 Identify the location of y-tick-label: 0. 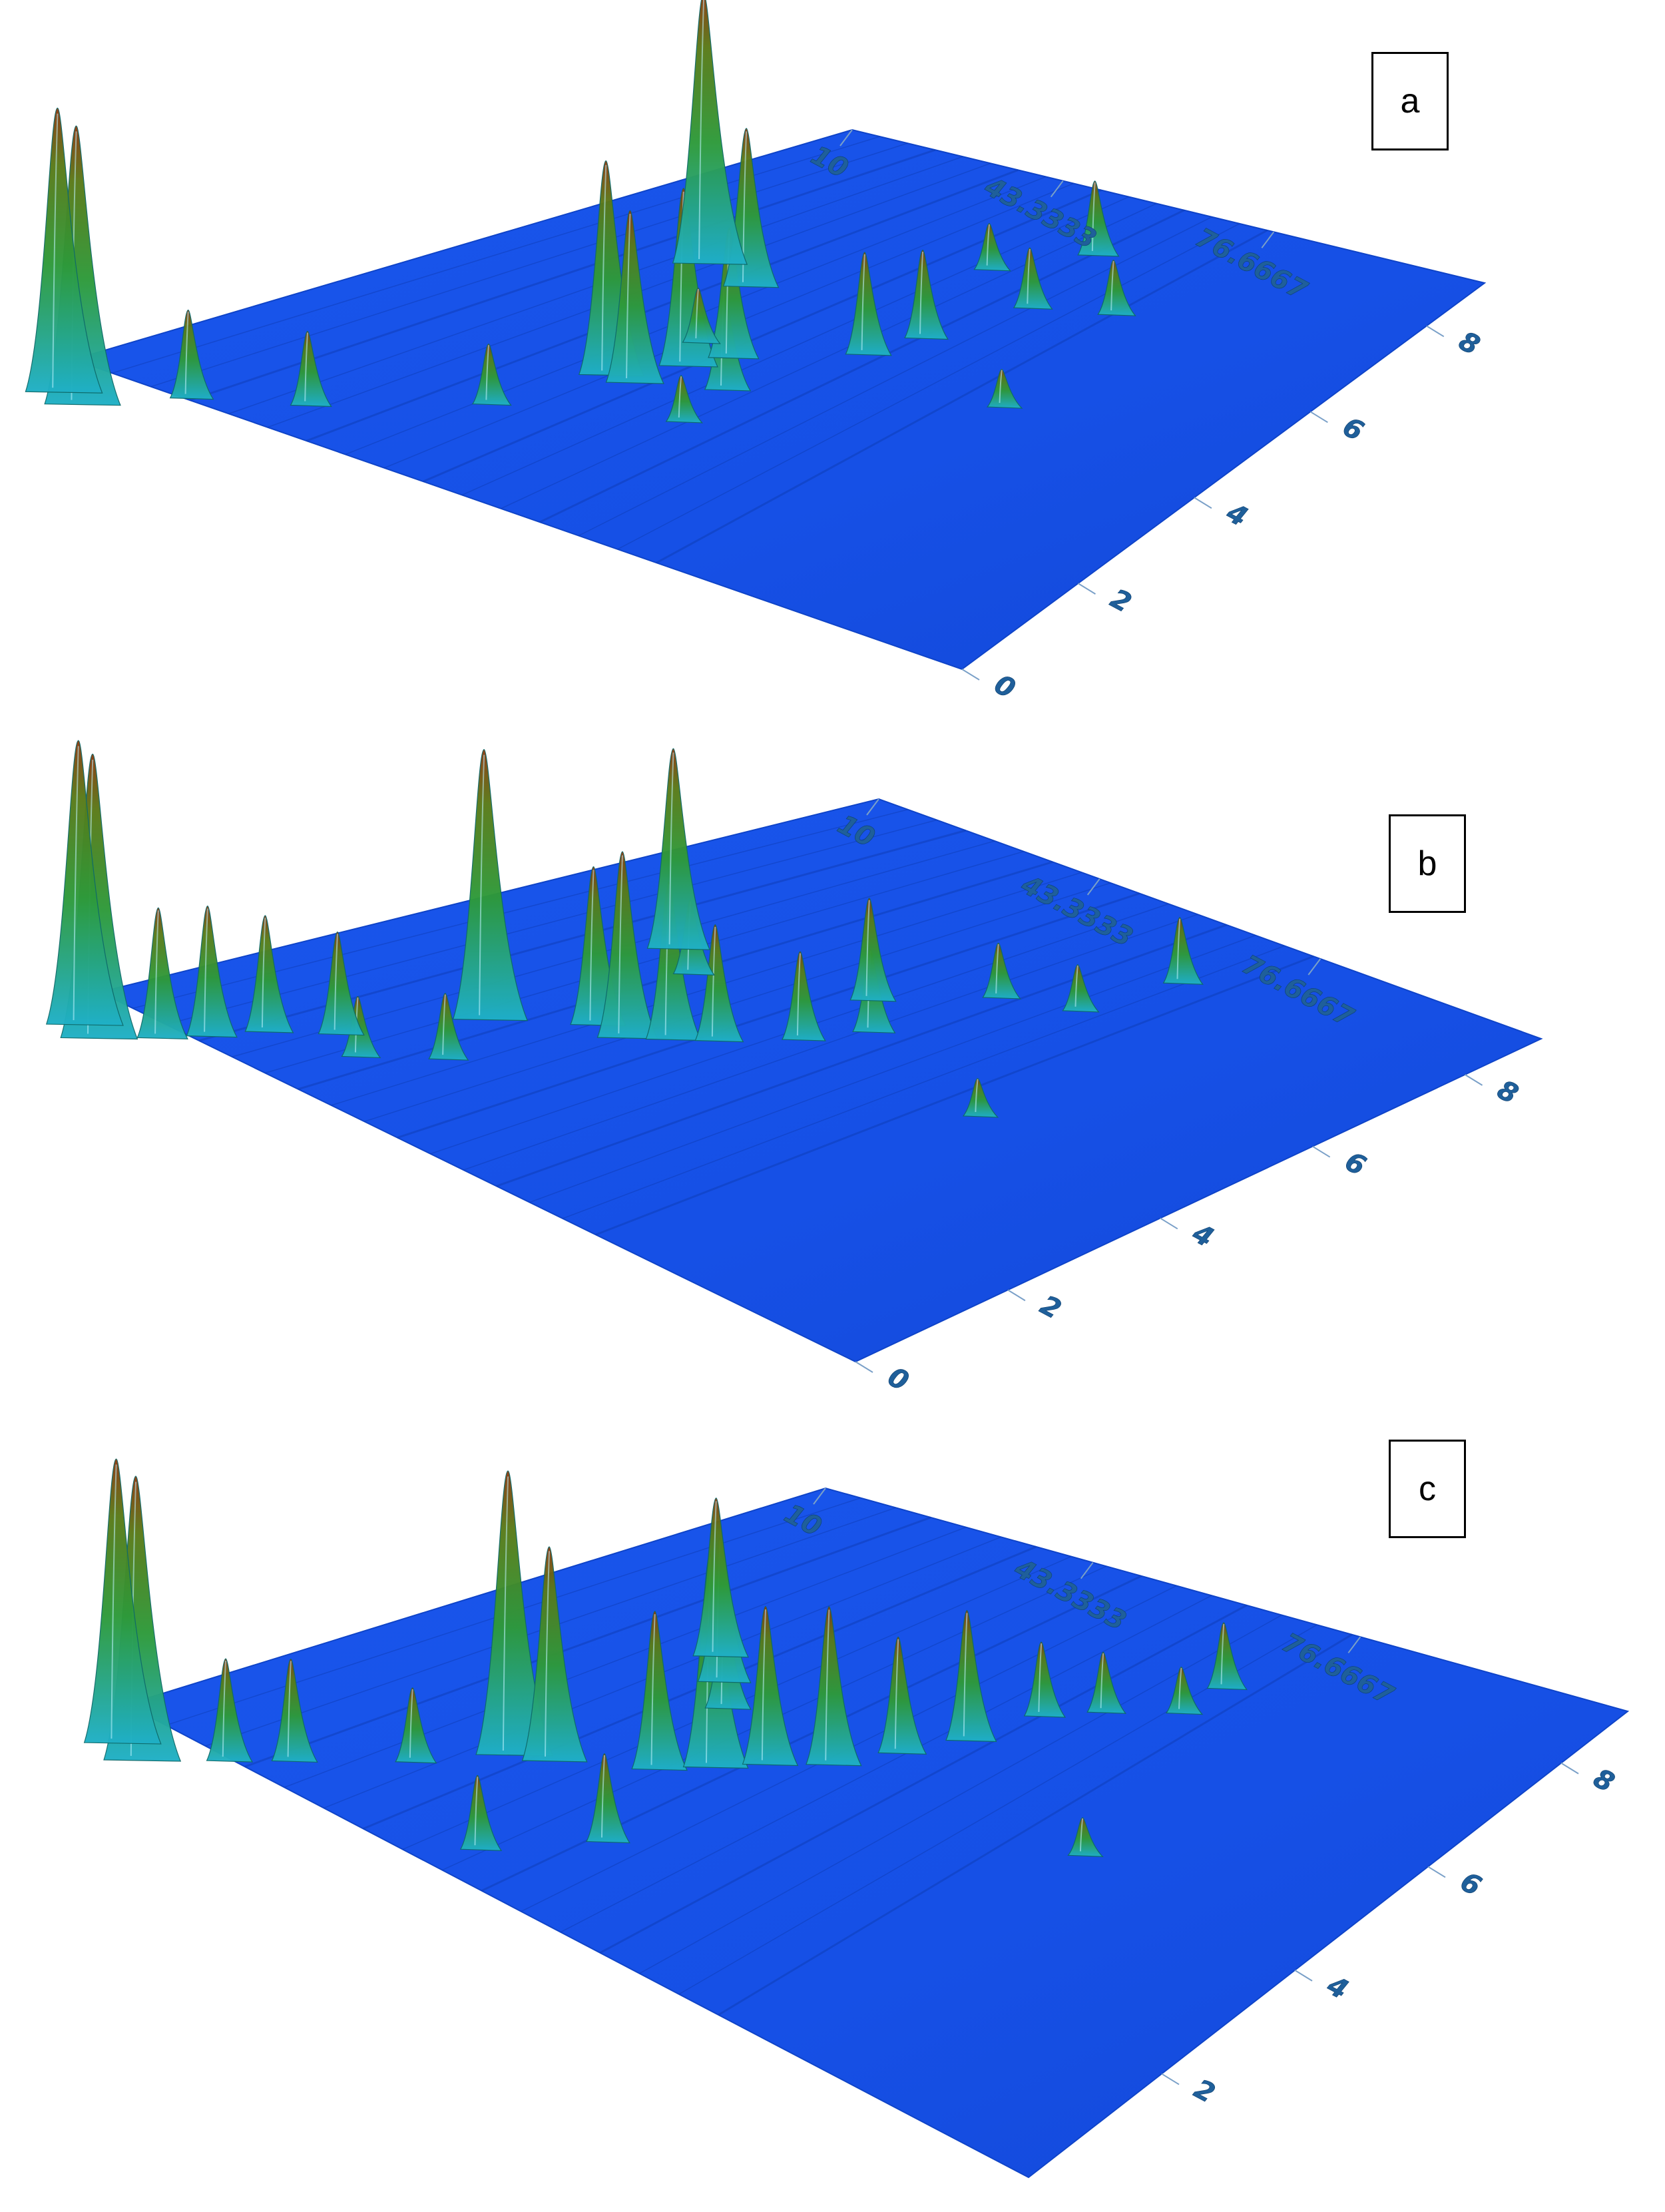
(1004, 687).